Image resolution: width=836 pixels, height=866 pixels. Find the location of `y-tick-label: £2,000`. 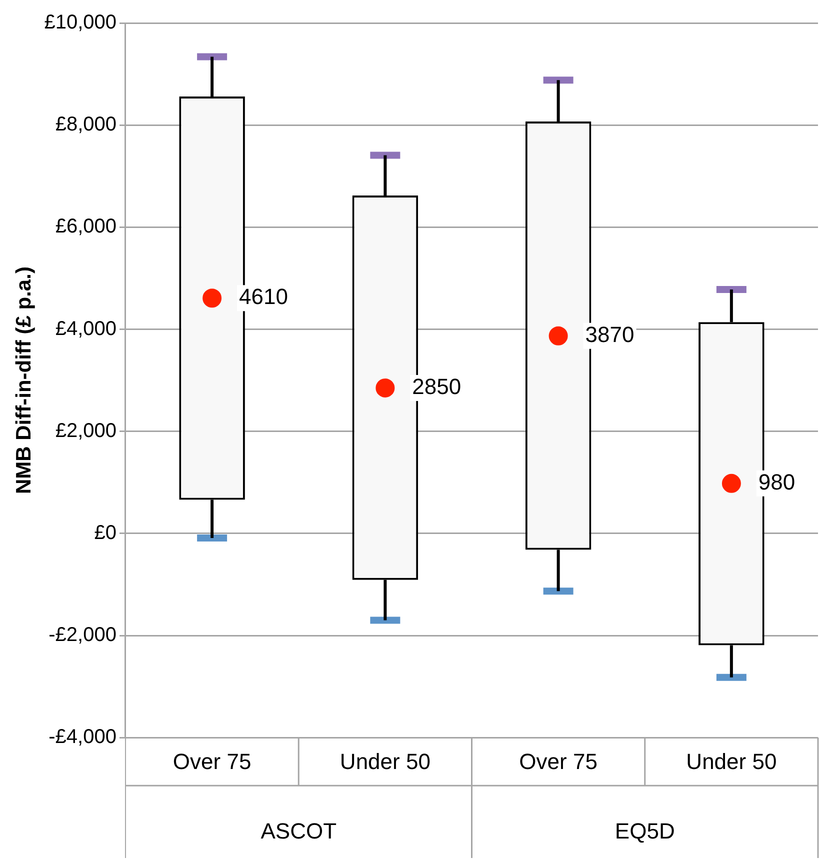

y-tick-label: £2,000 is located at coordinates (85, 431).